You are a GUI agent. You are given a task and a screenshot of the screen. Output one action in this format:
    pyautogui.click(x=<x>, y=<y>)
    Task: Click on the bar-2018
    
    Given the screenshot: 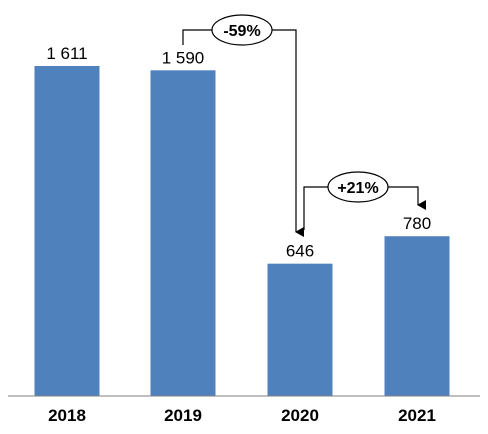 What is the action you would take?
    pyautogui.click(x=67, y=231)
    